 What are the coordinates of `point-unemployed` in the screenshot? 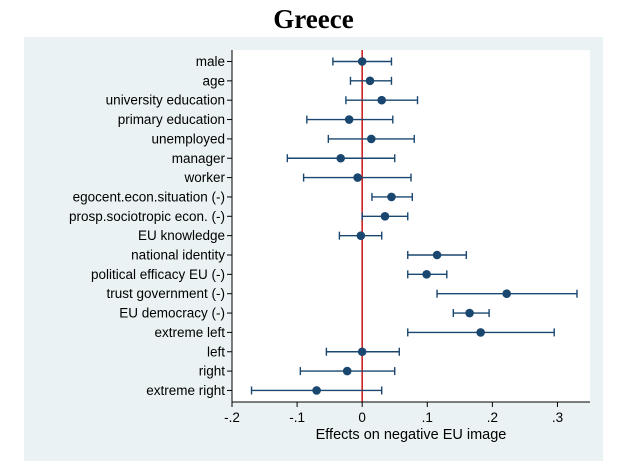 It's located at (371, 139).